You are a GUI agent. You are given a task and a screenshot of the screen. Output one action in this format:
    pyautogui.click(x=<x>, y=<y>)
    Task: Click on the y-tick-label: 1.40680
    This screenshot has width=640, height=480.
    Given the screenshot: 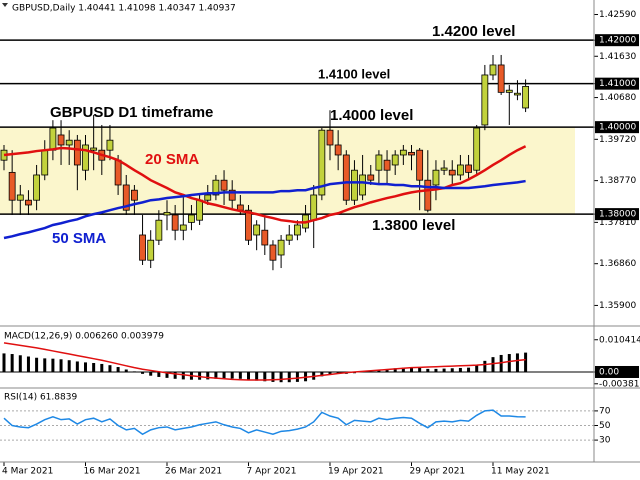 What is the action you would take?
    pyautogui.click(x=617, y=98)
    